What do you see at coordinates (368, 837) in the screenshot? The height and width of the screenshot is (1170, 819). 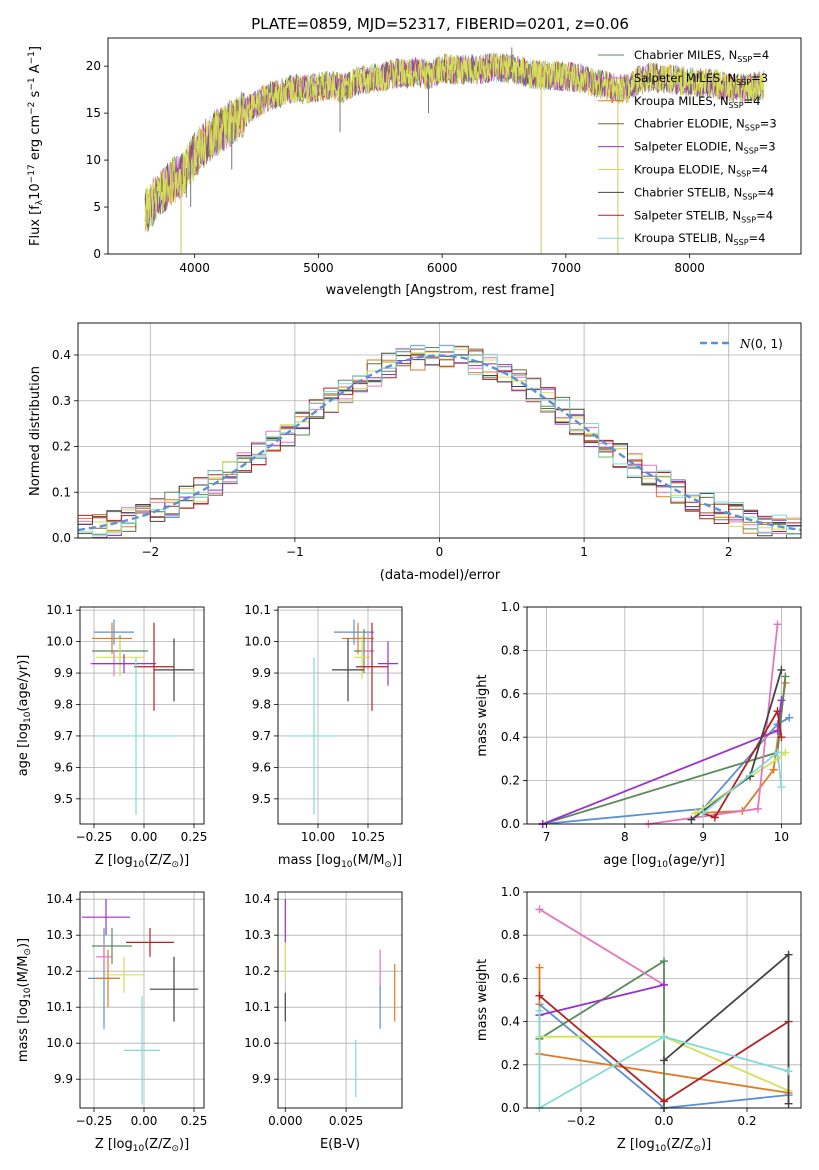 I see `x-tick-label: 10.25` at bounding box center [368, 837].